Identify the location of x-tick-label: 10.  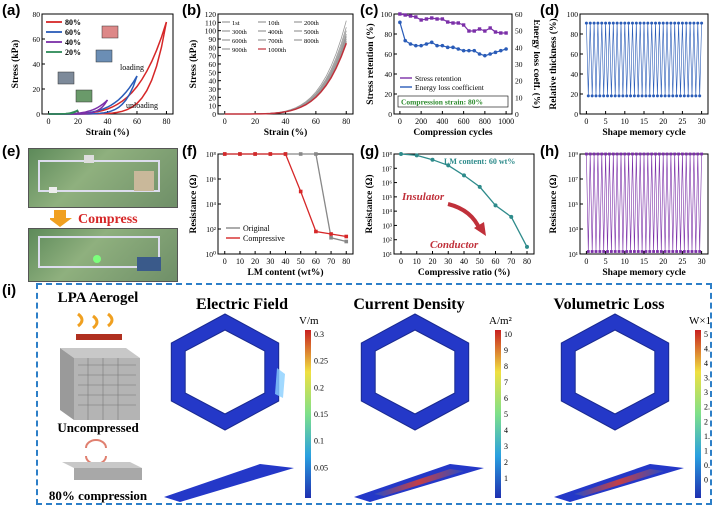
(240, 261).